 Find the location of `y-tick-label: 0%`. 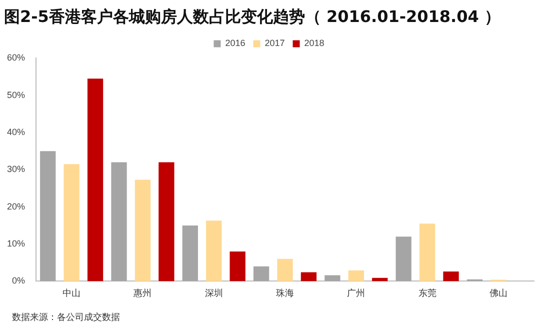

y-tick-label: 0% is located at coordinates (19, 281).